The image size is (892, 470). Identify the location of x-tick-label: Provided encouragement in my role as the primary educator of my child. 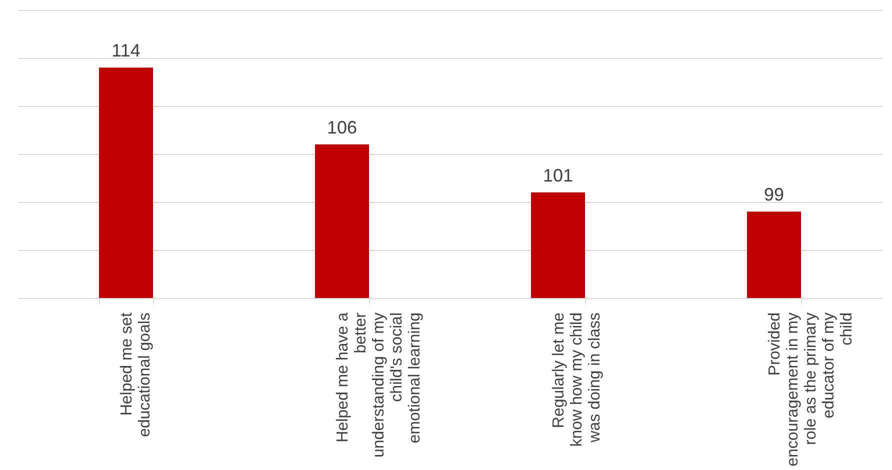
(811, 389).